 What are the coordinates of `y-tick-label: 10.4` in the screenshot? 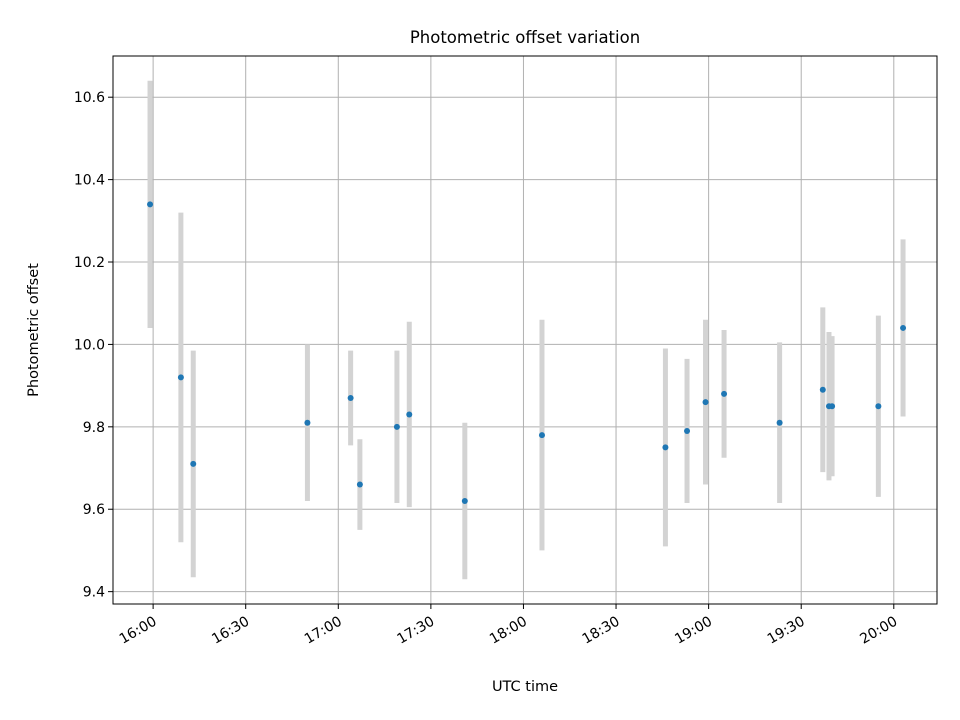 It's located at (89, 181).